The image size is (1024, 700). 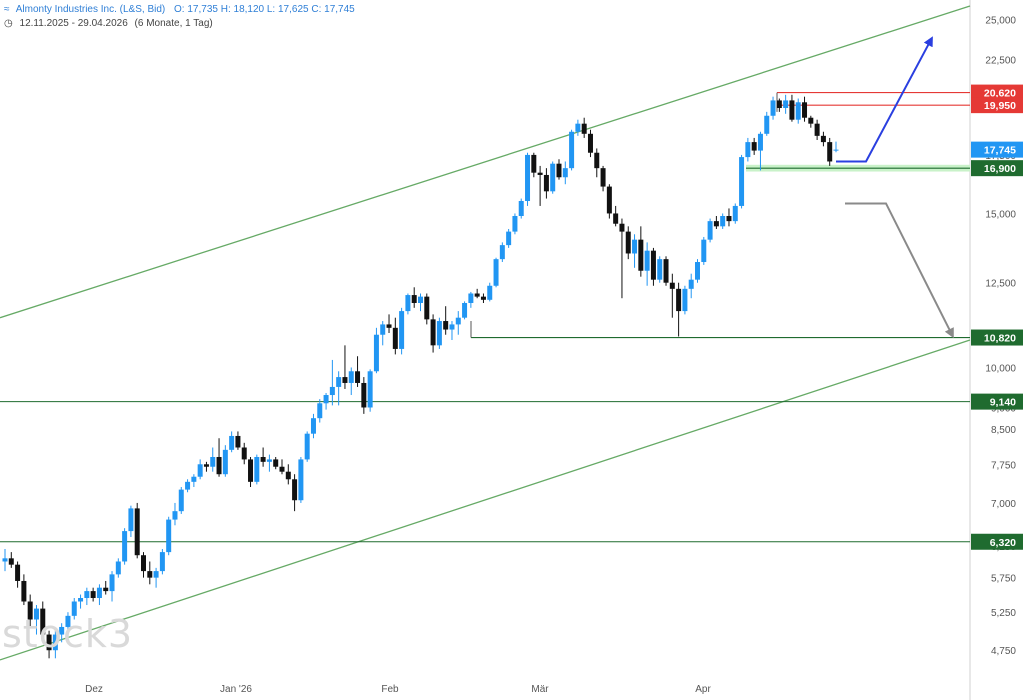 What do you see at coordinates (8, 23) in the screenshot?
I see `clock-icon: ◷` at bounding box center [8, 23].